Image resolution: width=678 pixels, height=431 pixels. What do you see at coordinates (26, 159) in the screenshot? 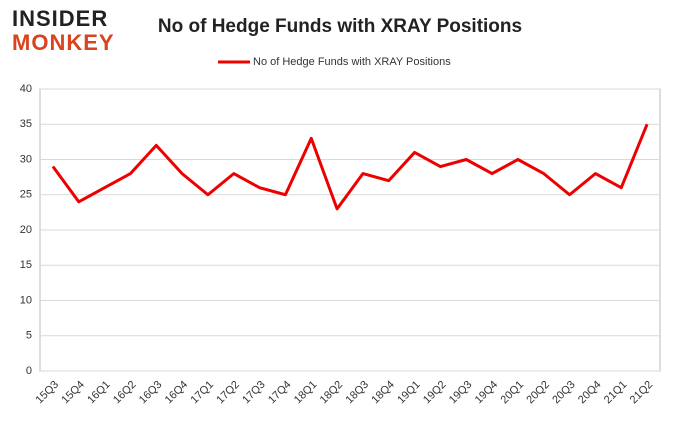
I see `y-tick-label: 30` at bounding box center [26, 159].